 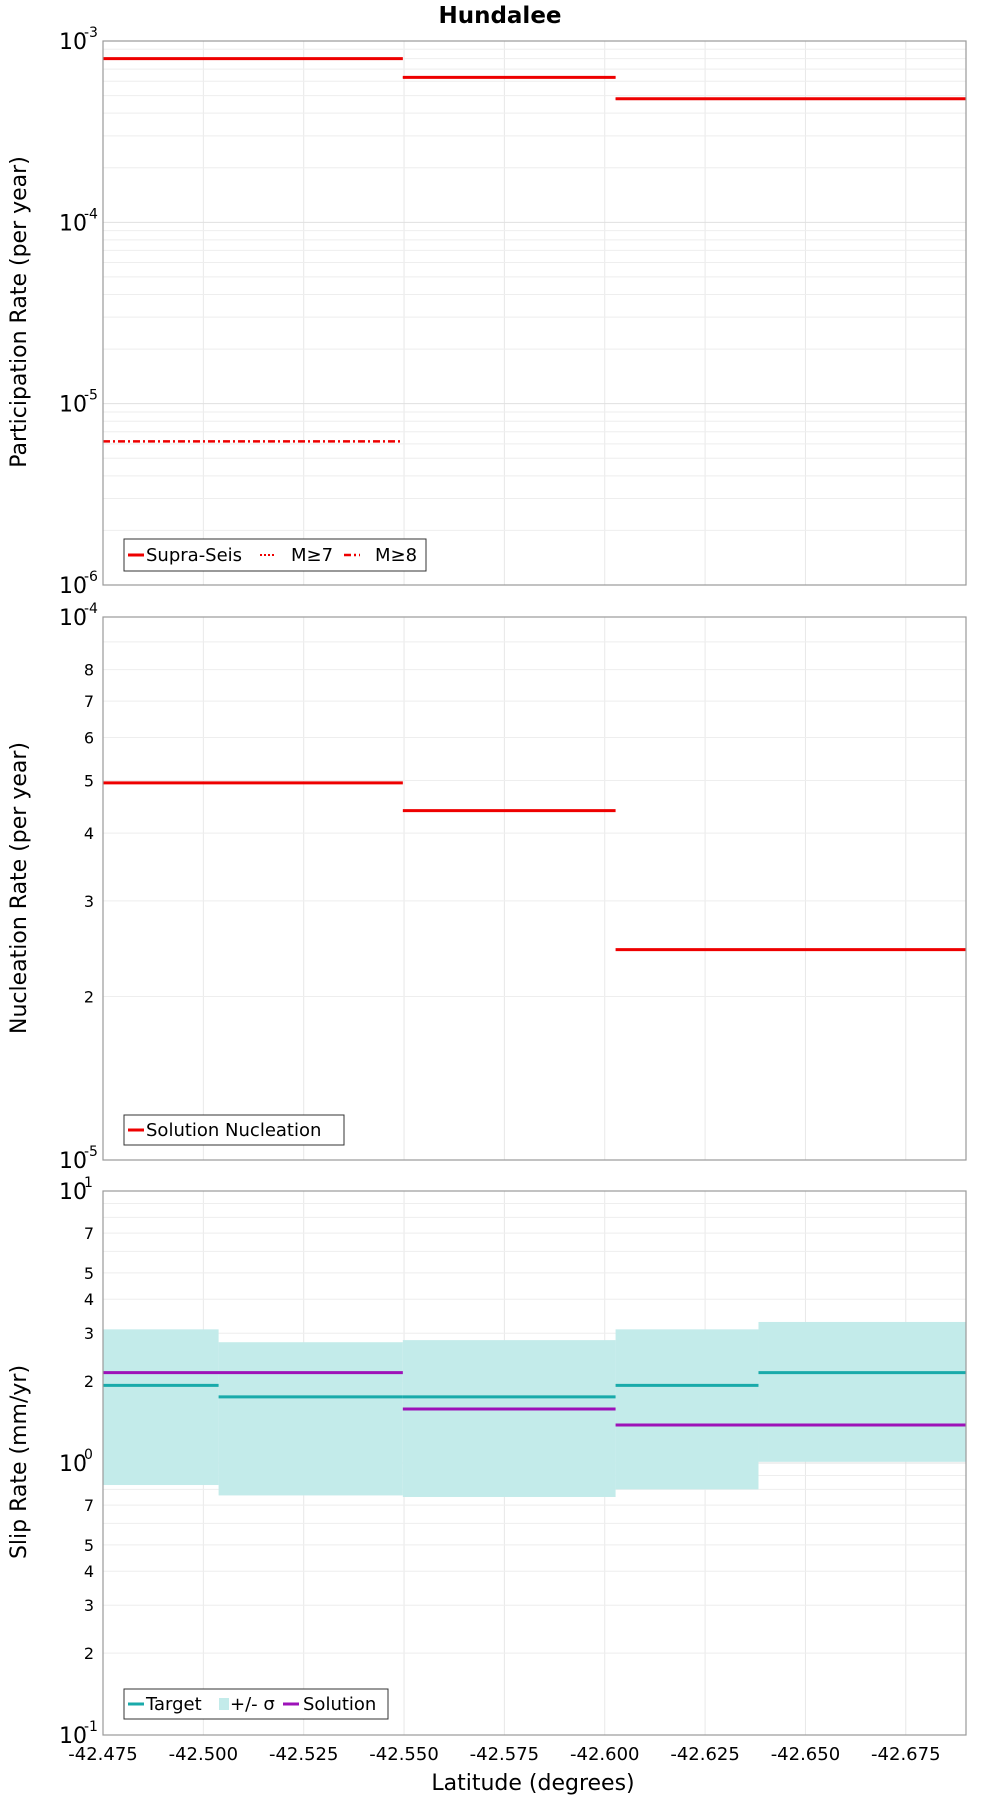 What do you see at coordinates (224, 1704) in the screenshot?
I see `legend-swatch-band` at bounding box center [224, 1704].